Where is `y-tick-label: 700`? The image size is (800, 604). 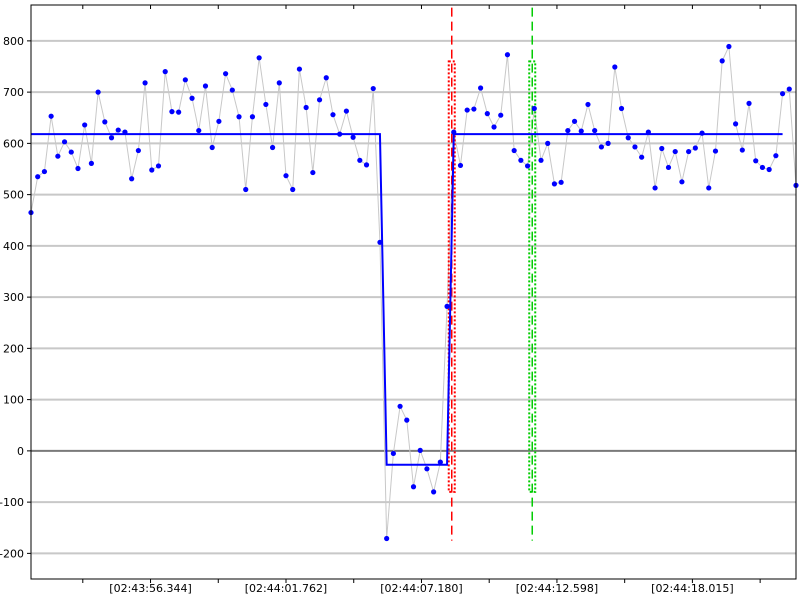 y-tick-label: 700 is located at coordinates (13, 92).